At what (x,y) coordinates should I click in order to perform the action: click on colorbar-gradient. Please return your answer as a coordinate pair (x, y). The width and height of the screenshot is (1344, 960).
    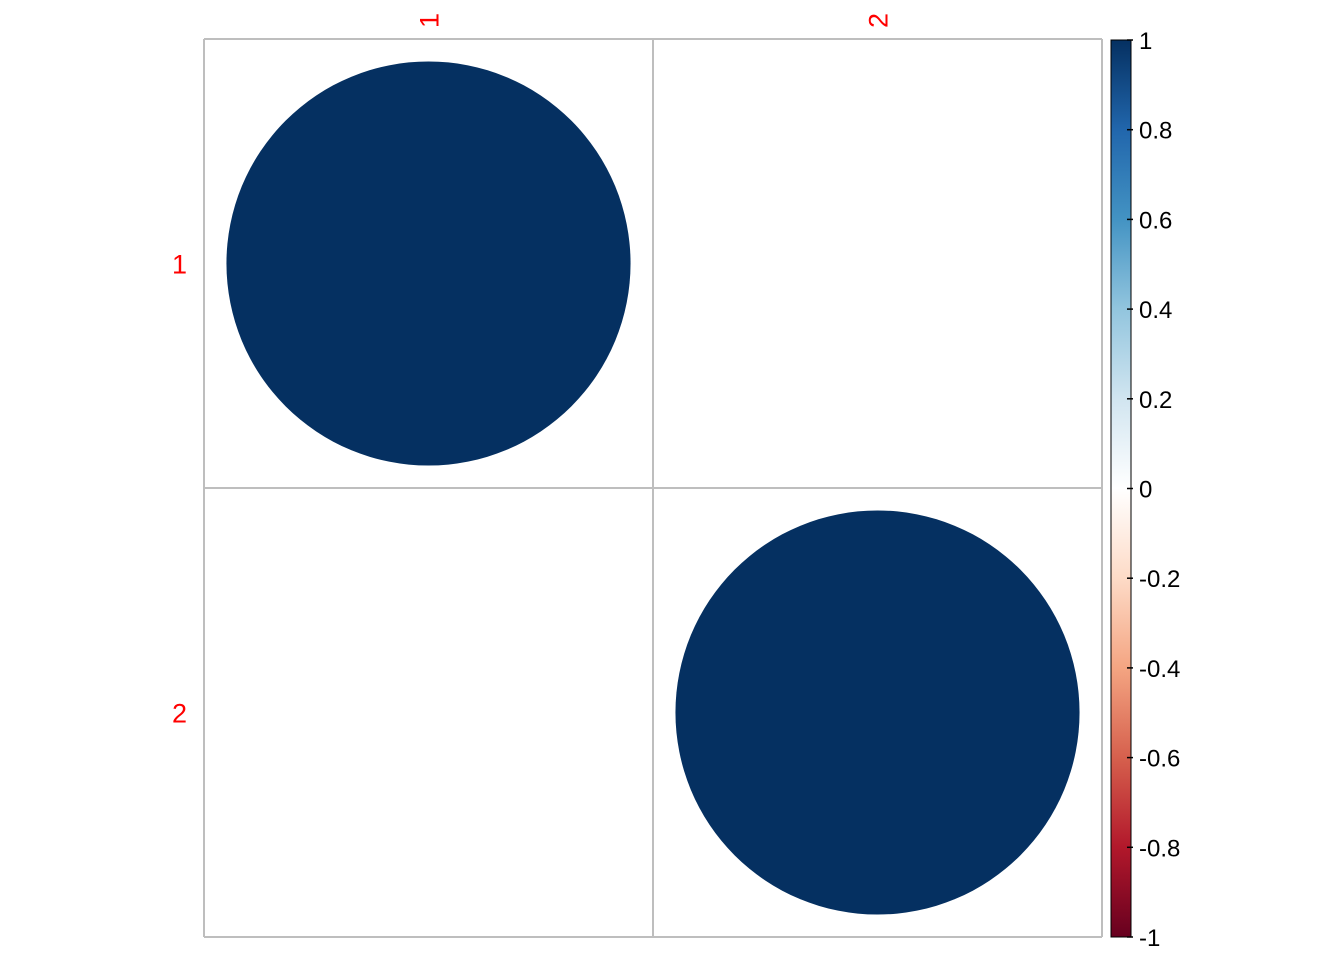
    Looking at the image, I should click on (1121, 488).